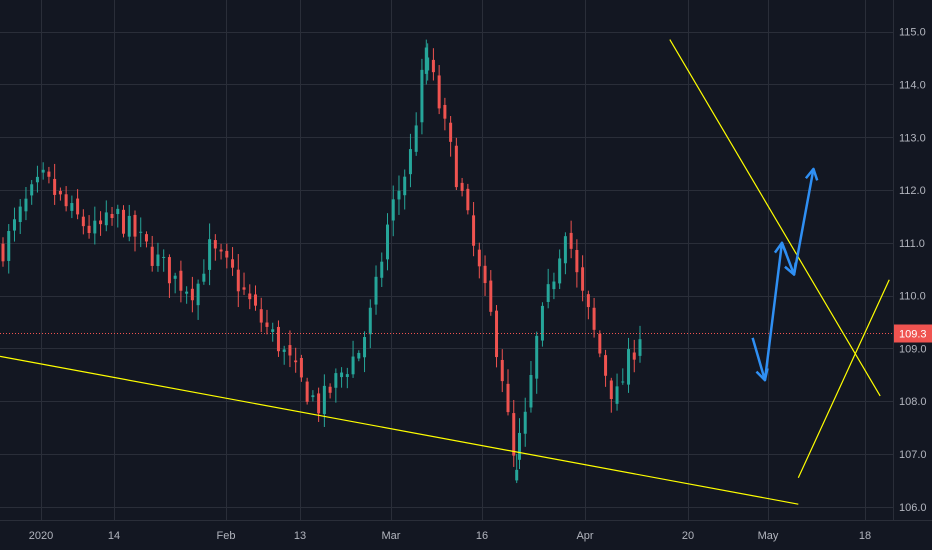 Image resolution: width=932 pixels, height=550 pixels. Describe the element at coordinates (41, 536) in the screenshot. I see `time-tick-label: 2020` at that location.